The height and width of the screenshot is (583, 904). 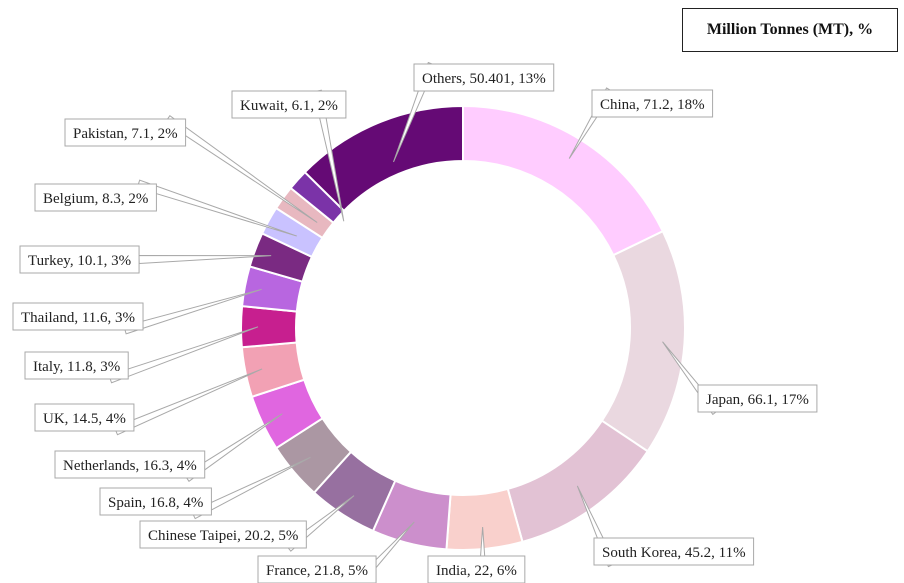 I want to click on slice-label: Italy, 11.8, 3%, so click(x=76, y=367).